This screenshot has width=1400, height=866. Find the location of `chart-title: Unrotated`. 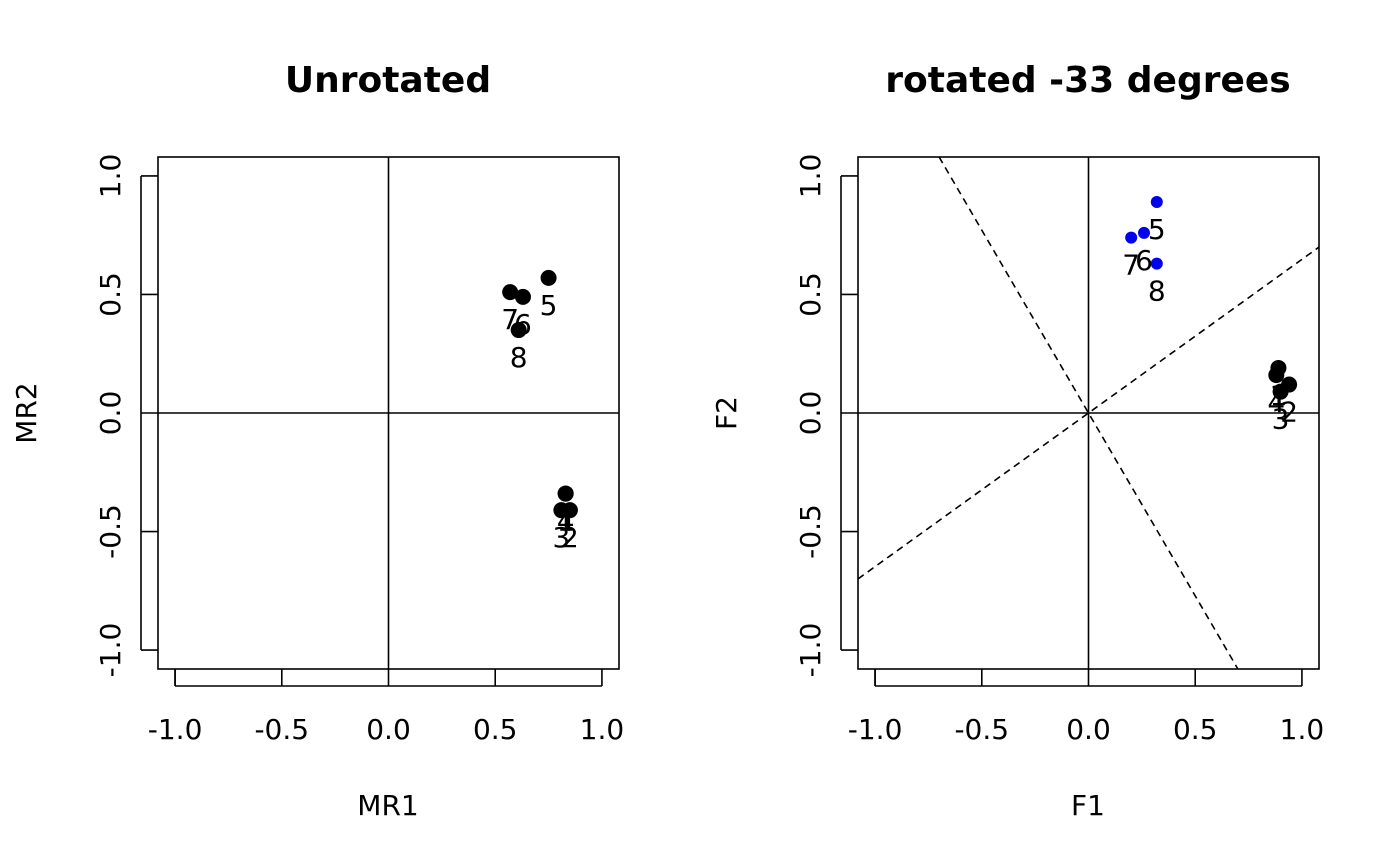

chart-title: Unrotated is located at coordinates (388, 80).